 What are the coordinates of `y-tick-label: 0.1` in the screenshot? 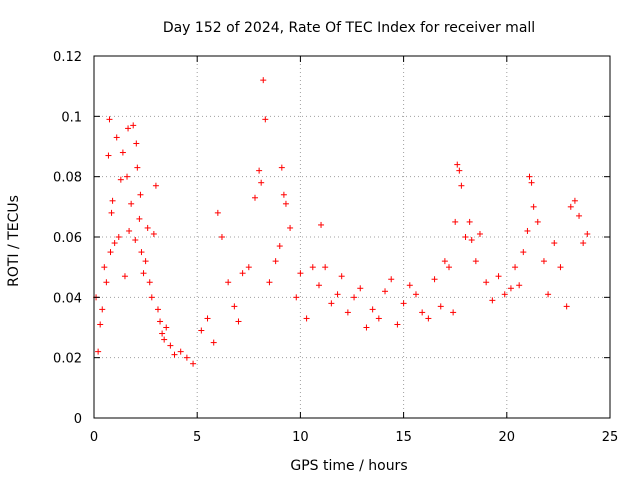 It's located at (71, 117).